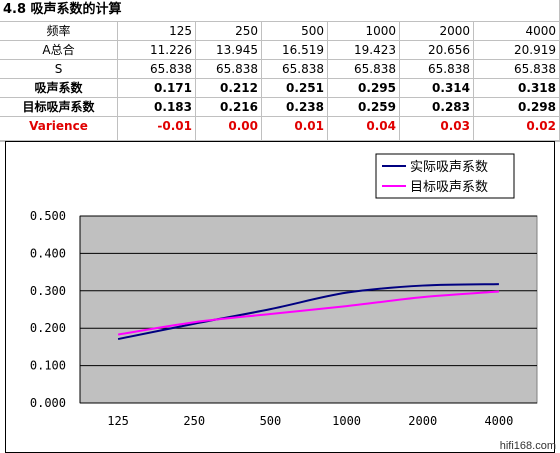 This screenshot has height=453, width=560. I want to click on data-cell: 0.251, so click(295, 88).